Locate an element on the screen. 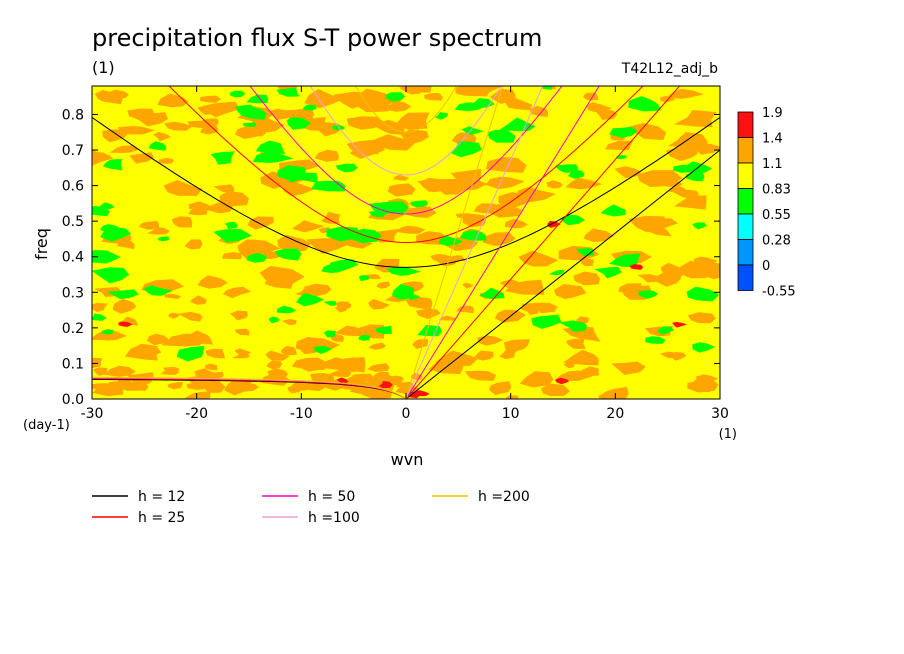 Image resolution: width=904 pixels, height=654 pixels. x-tick-label: -20 is located at coordinates (196, 414).